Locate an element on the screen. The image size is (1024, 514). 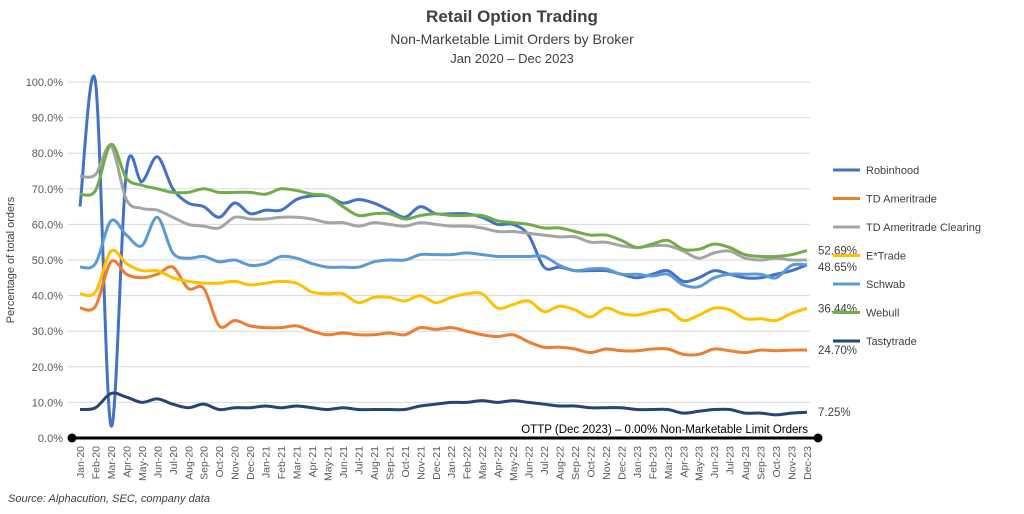
y-axis-label: Percentage of total orders is located at coordinates (11, 259).